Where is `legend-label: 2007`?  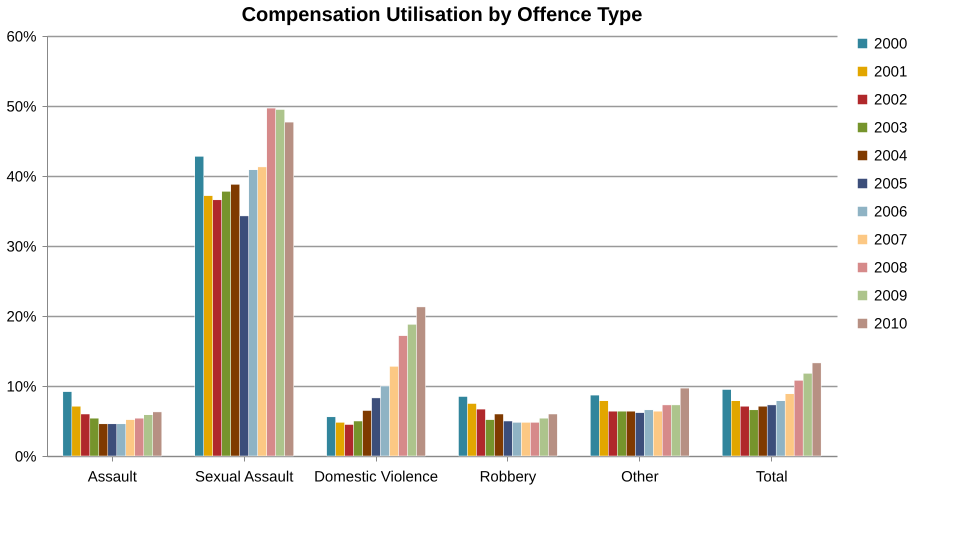 legend-label: 2007 is located at coordinates (891, 240).